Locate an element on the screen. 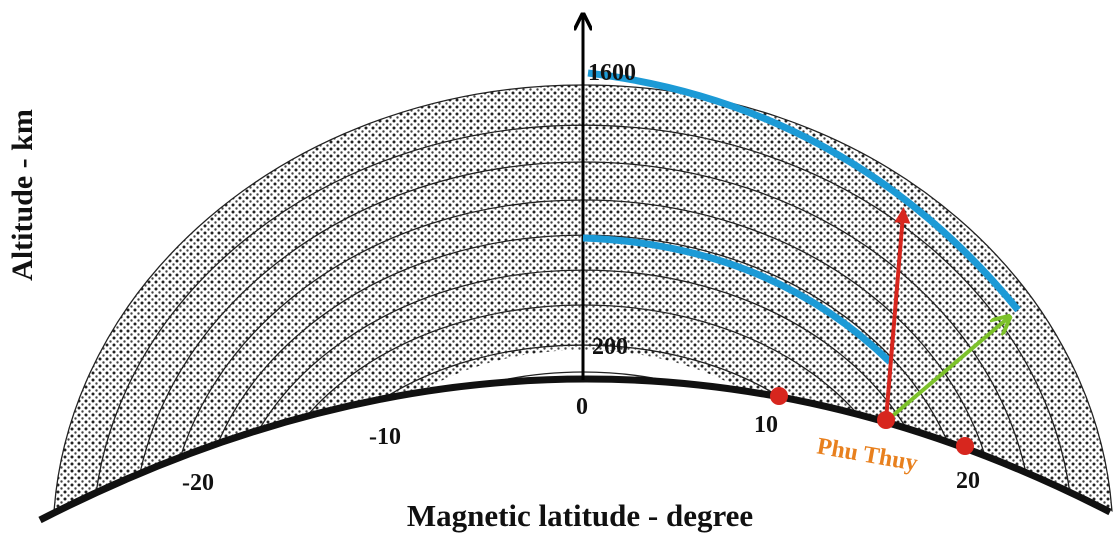 The image size is (1113, 534). latitude-label: 20 is located at coordinates (968, 481).